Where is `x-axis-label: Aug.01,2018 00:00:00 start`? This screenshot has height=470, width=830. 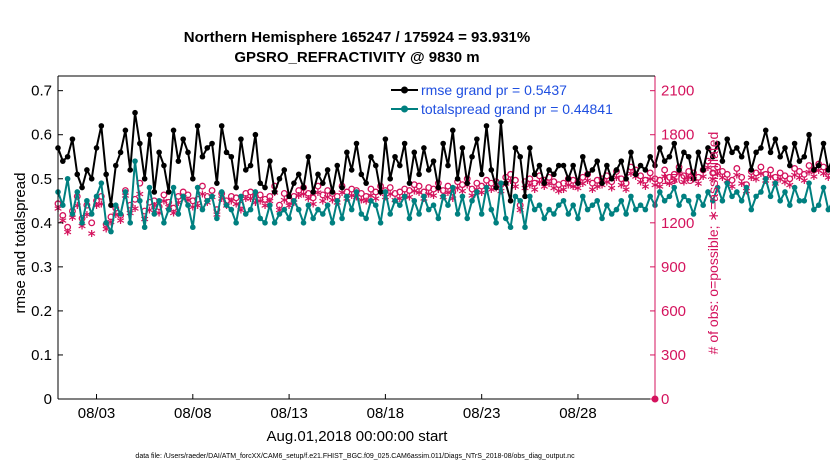 x-axis-label: Aug.01,2018 00:00:00 start is located at coordinates (358, 436).